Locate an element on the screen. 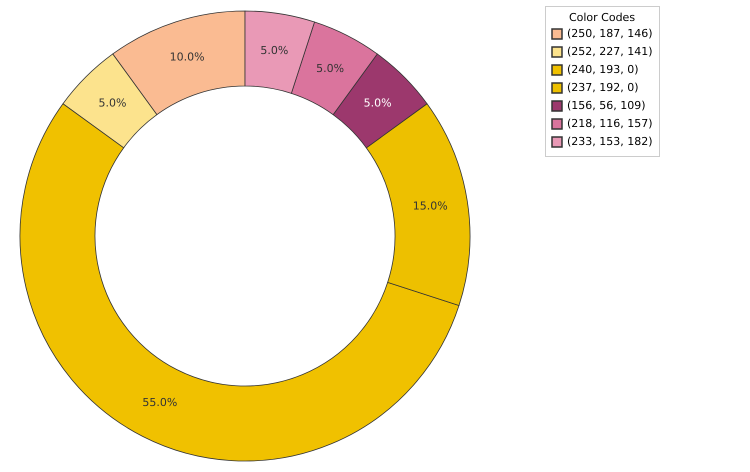  legend-label: (156, 56, 109) is located at coordinates (606, 105).